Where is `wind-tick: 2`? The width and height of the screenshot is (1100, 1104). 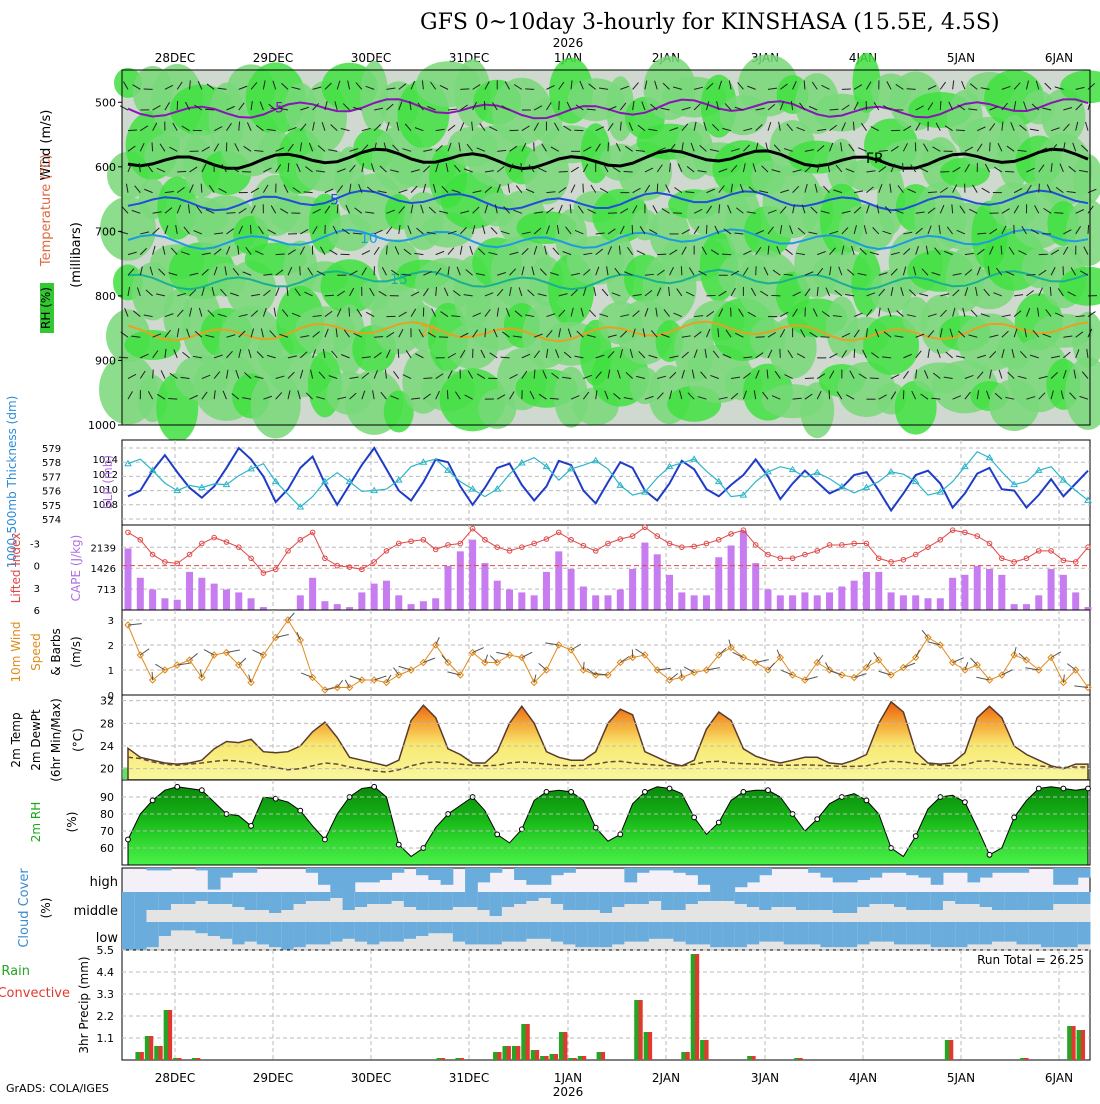 wind-tick: 2 is located at coordinates (111, 646).